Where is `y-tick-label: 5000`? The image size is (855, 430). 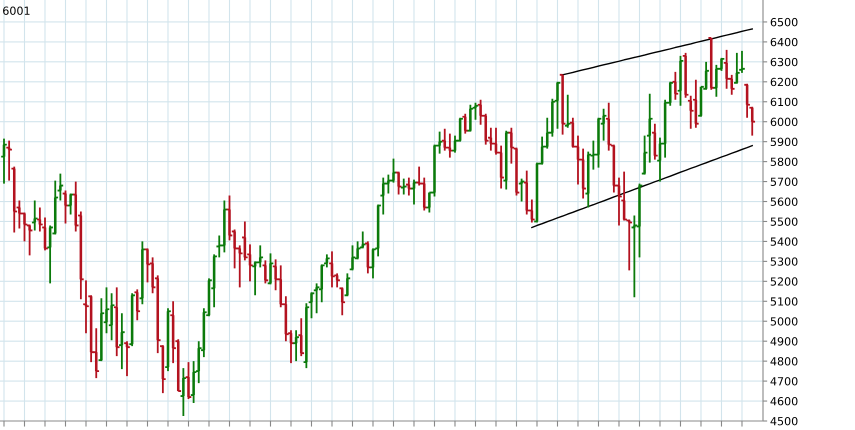 y-tick-label: 5000 is located at coordinates (784, 321).